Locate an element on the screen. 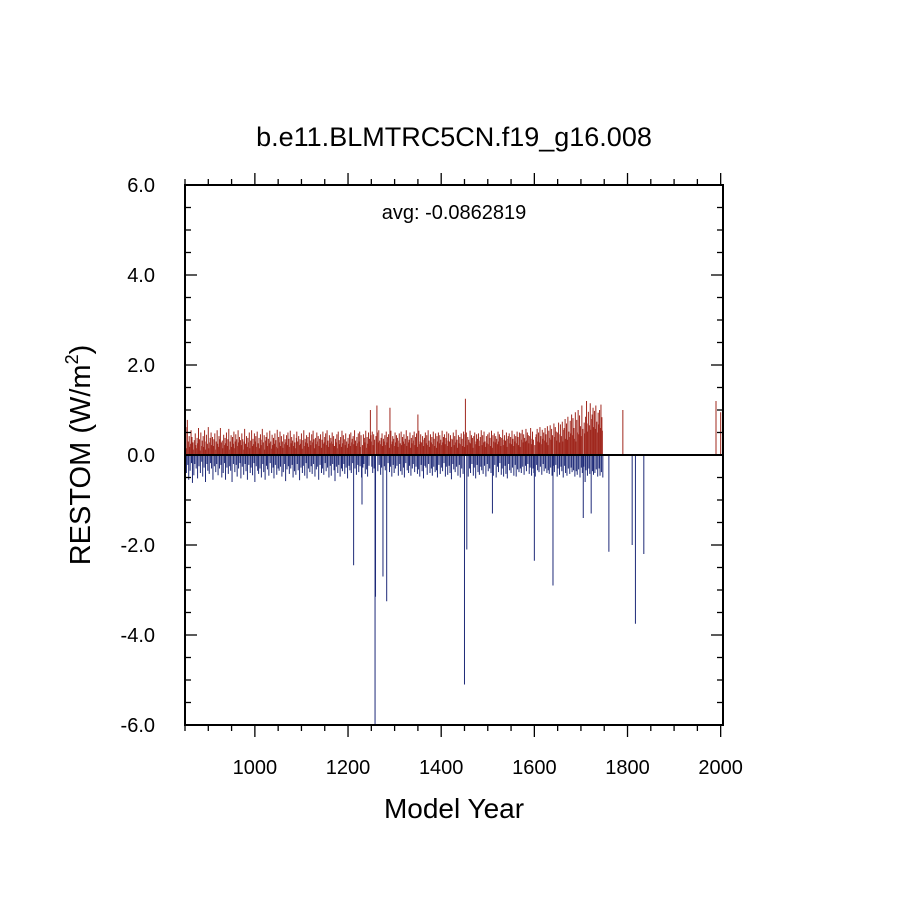  y-axis-label-close: ) is located at coordinates (81, 350).